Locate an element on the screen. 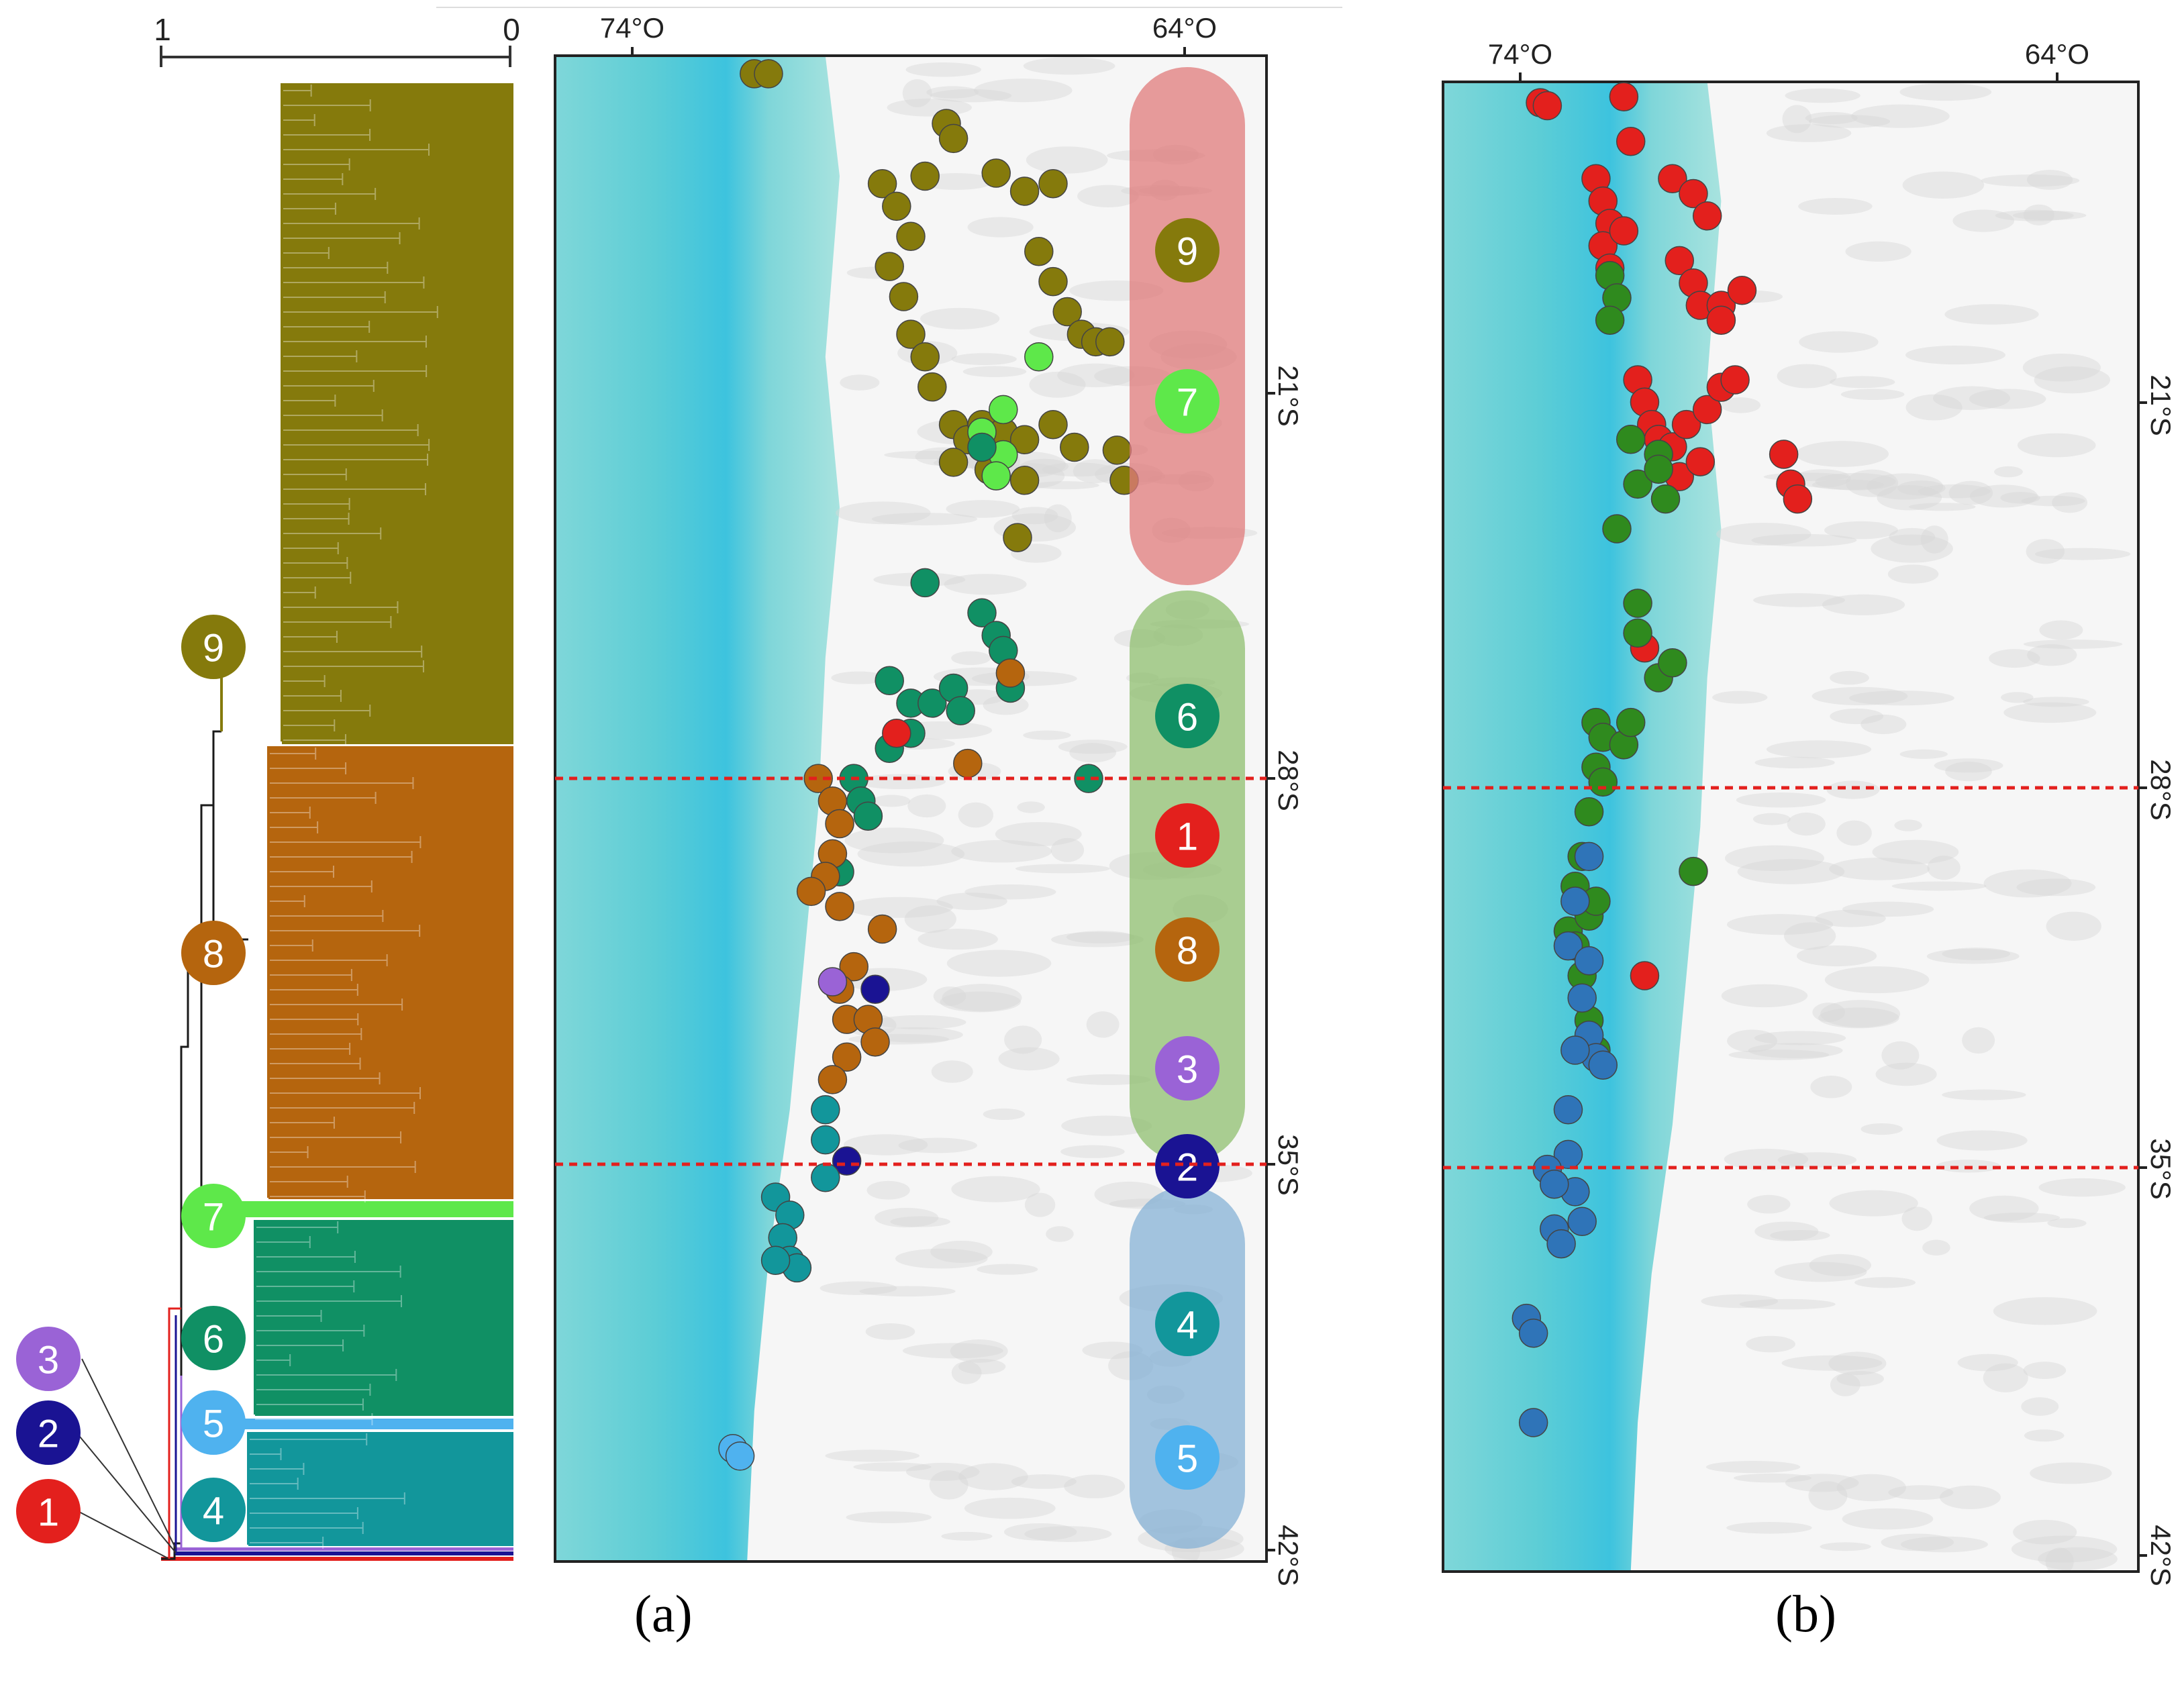 The width and height of the screenshot is (2184, 1689). site-b-1-group-n is located at coordinates (1547, 106).